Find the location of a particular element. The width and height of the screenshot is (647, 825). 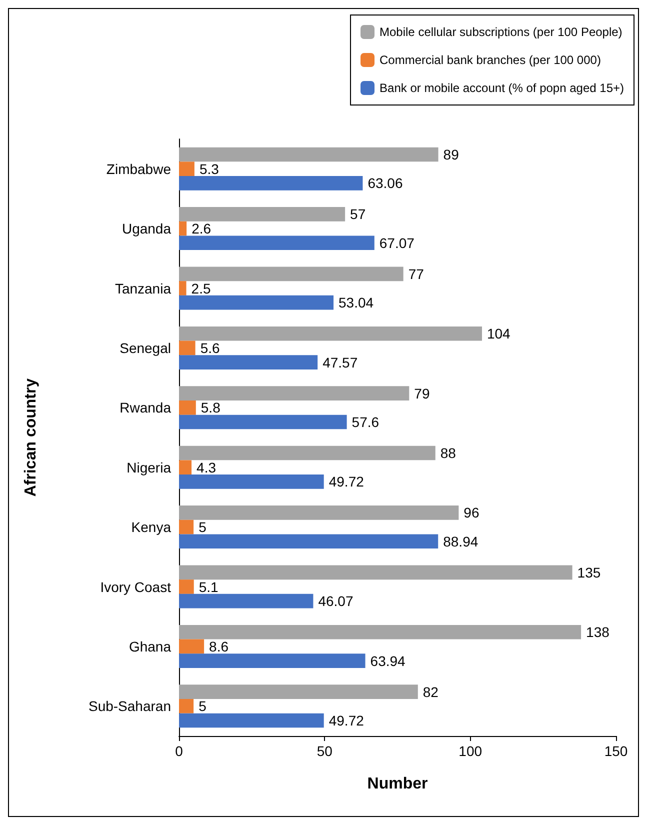

data-label: 88.94 is located at coordinates (460, 541).